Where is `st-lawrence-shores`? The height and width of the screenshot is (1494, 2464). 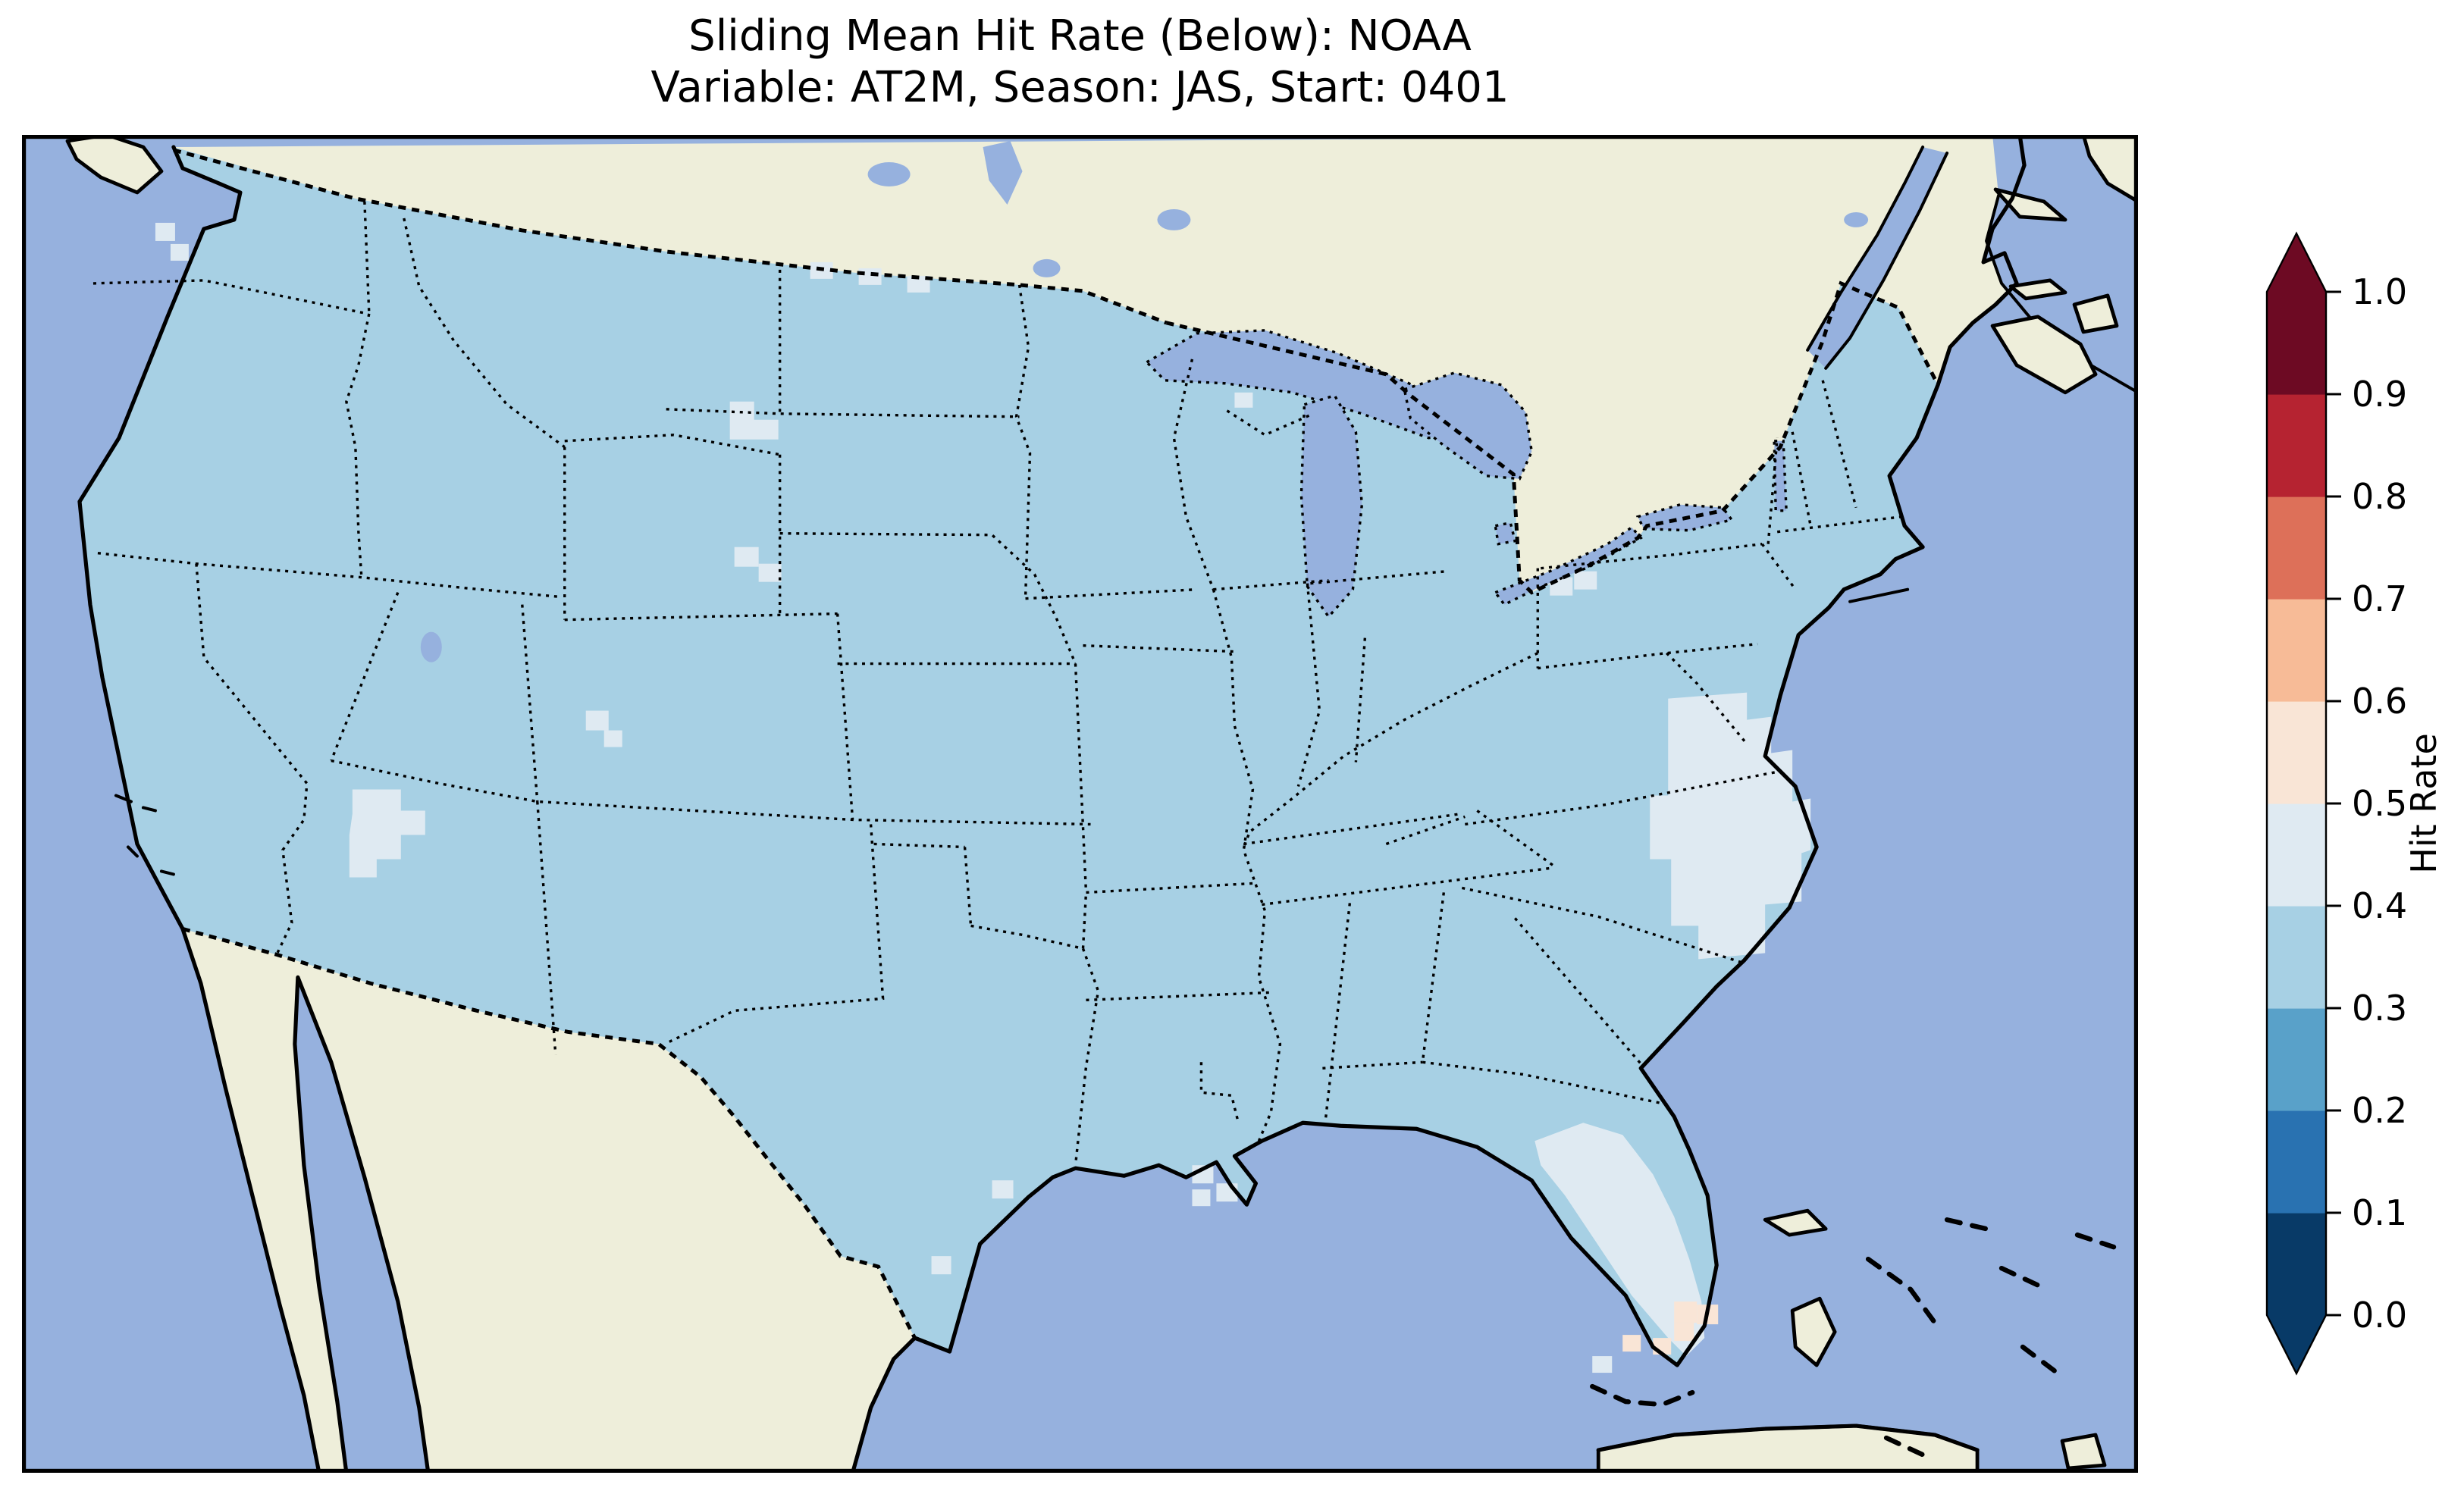 st-lawrence-shores is located at coordinates (1878, 257).